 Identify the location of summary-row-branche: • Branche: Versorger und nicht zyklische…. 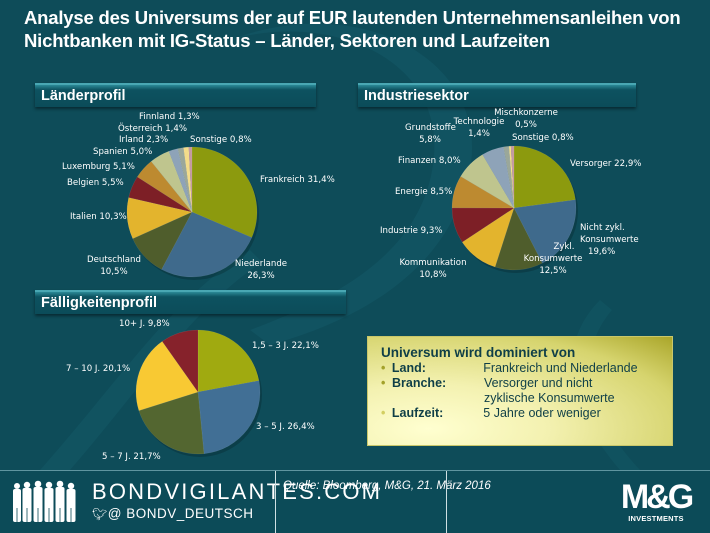
(526, 391).